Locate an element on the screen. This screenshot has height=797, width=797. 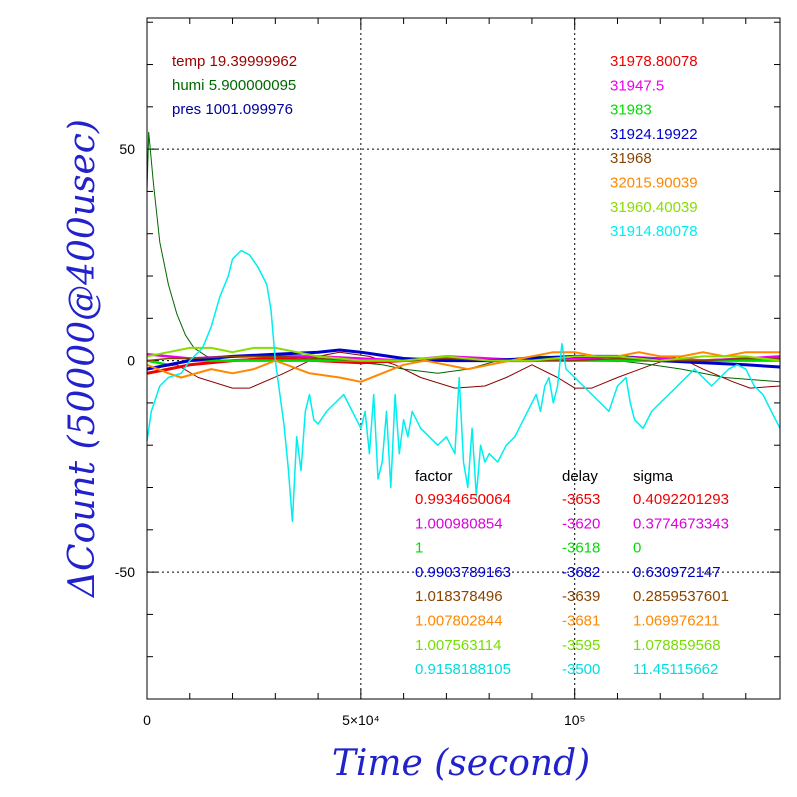
fit-table-cell: 0.3774673343 is located at coordinates (681, 523).